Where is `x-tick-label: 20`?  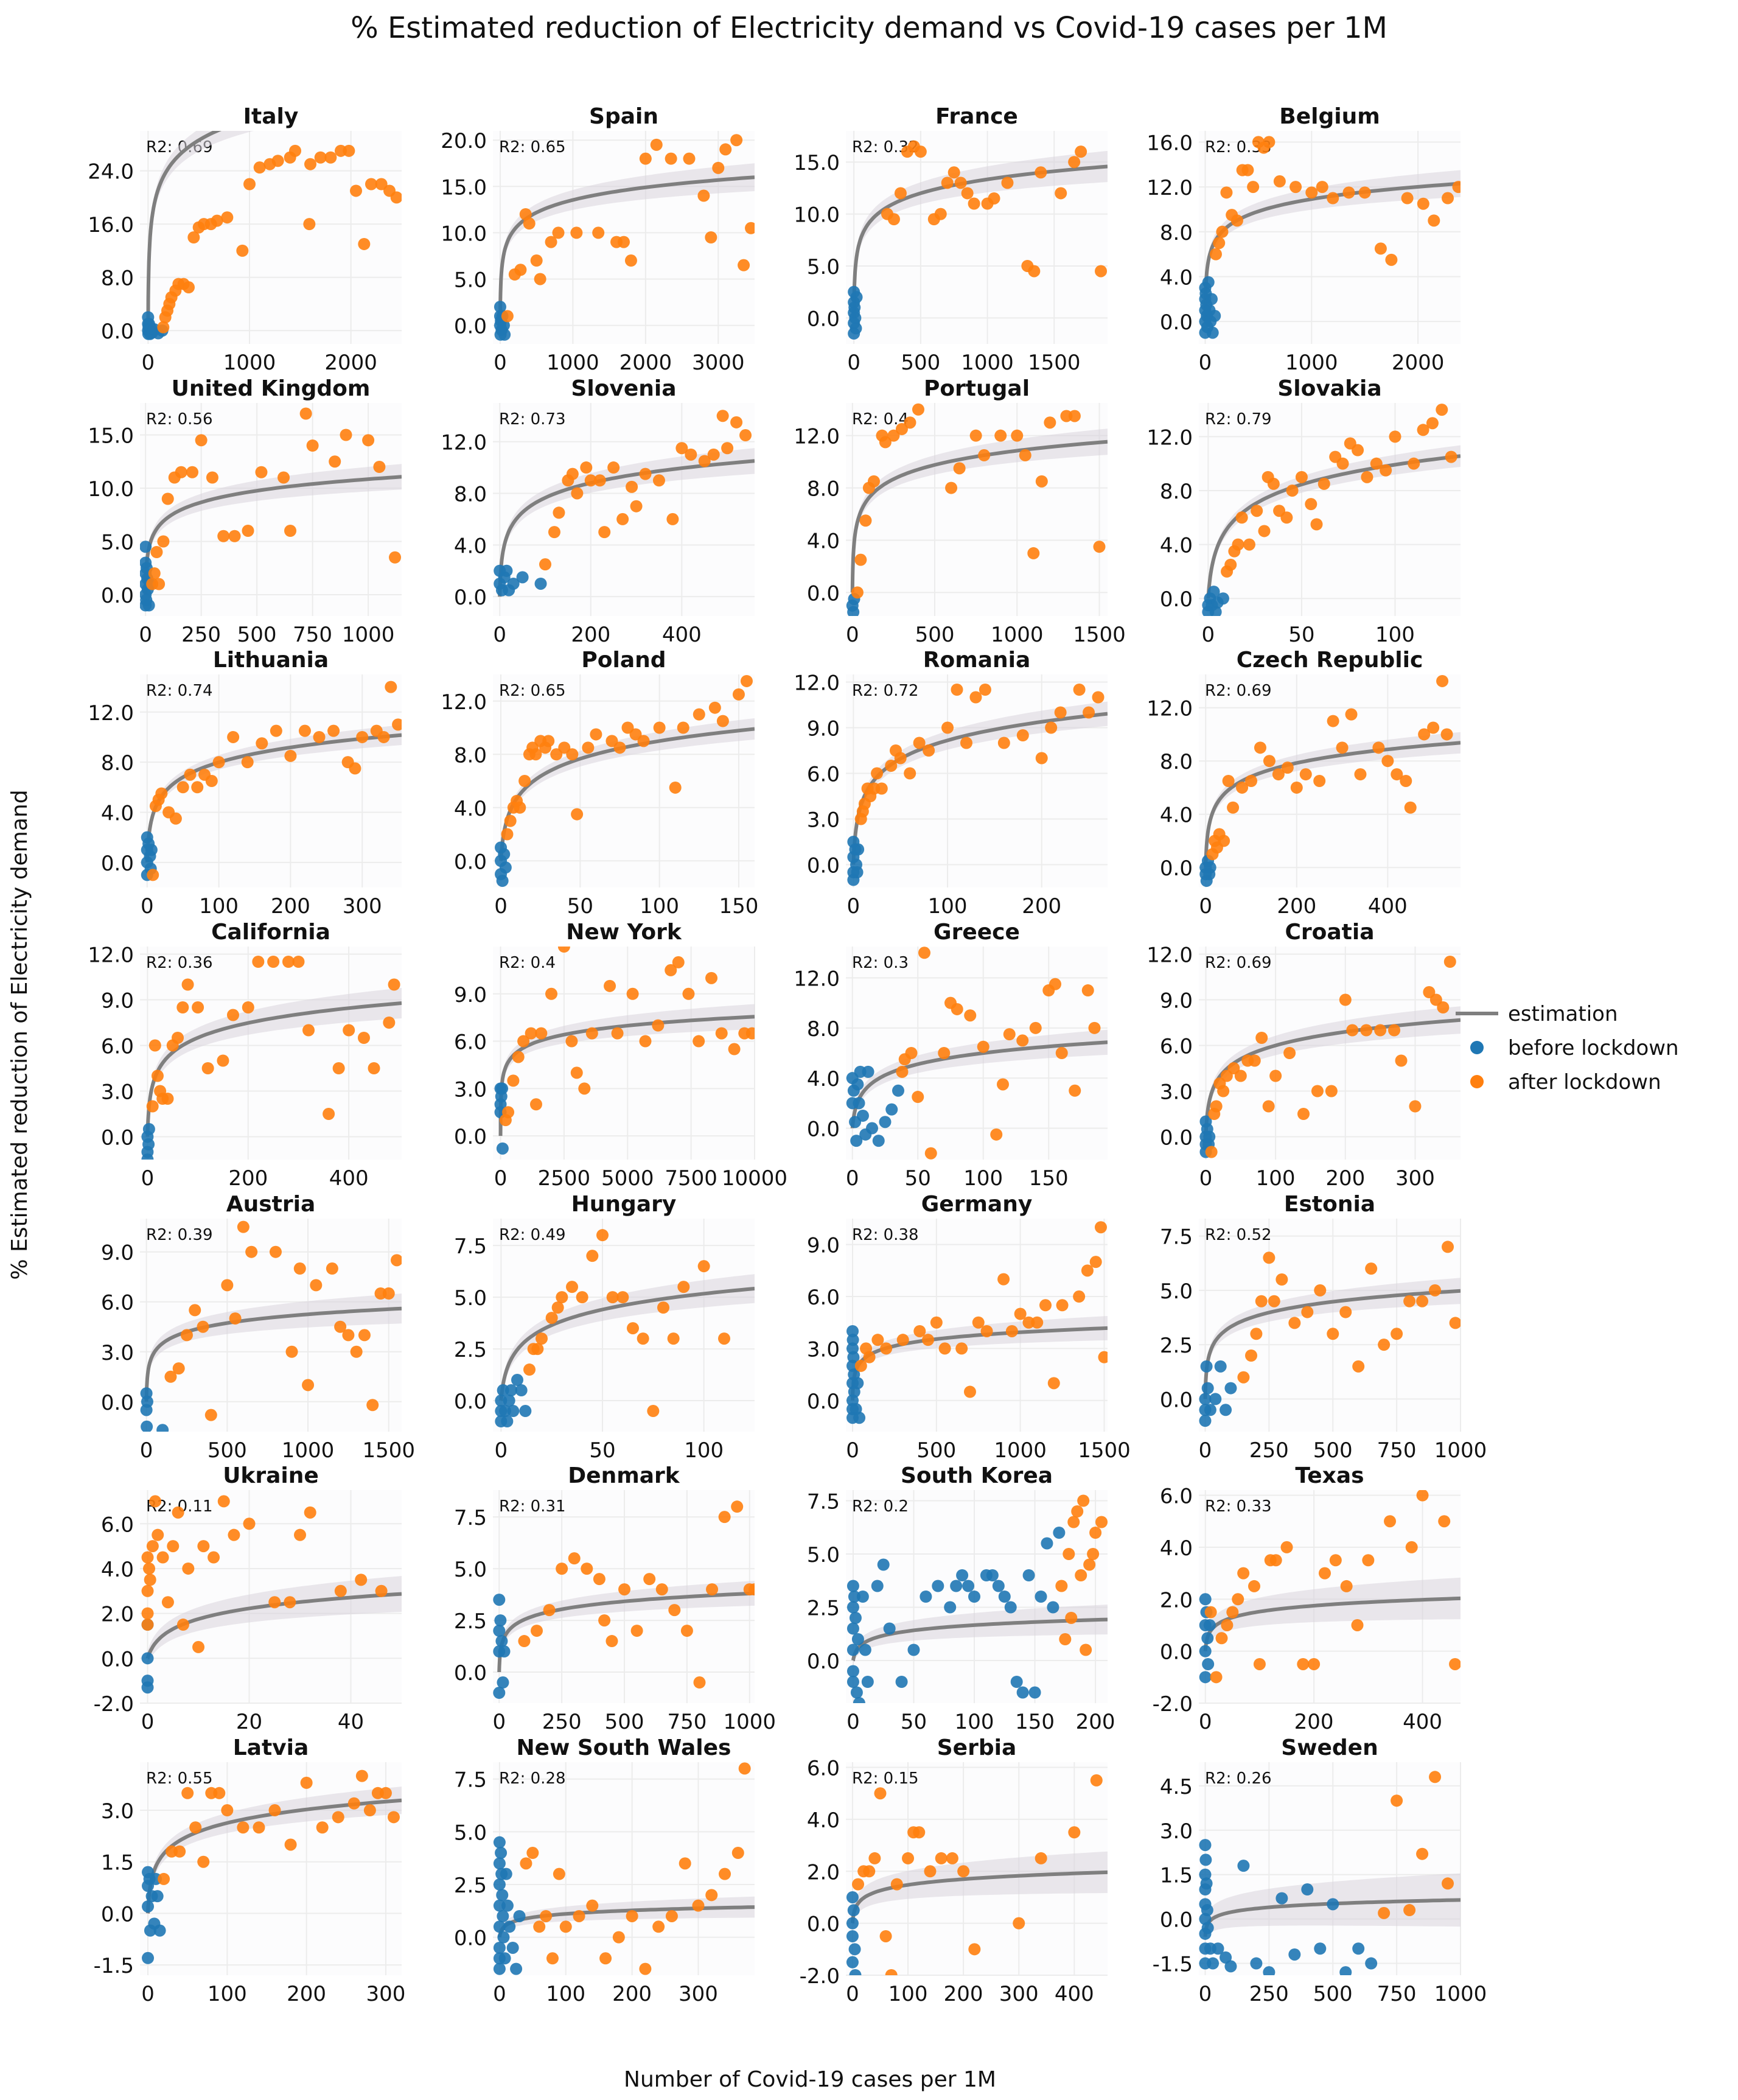
x-tick-label: 20 is located at coordinates (249, 1722).